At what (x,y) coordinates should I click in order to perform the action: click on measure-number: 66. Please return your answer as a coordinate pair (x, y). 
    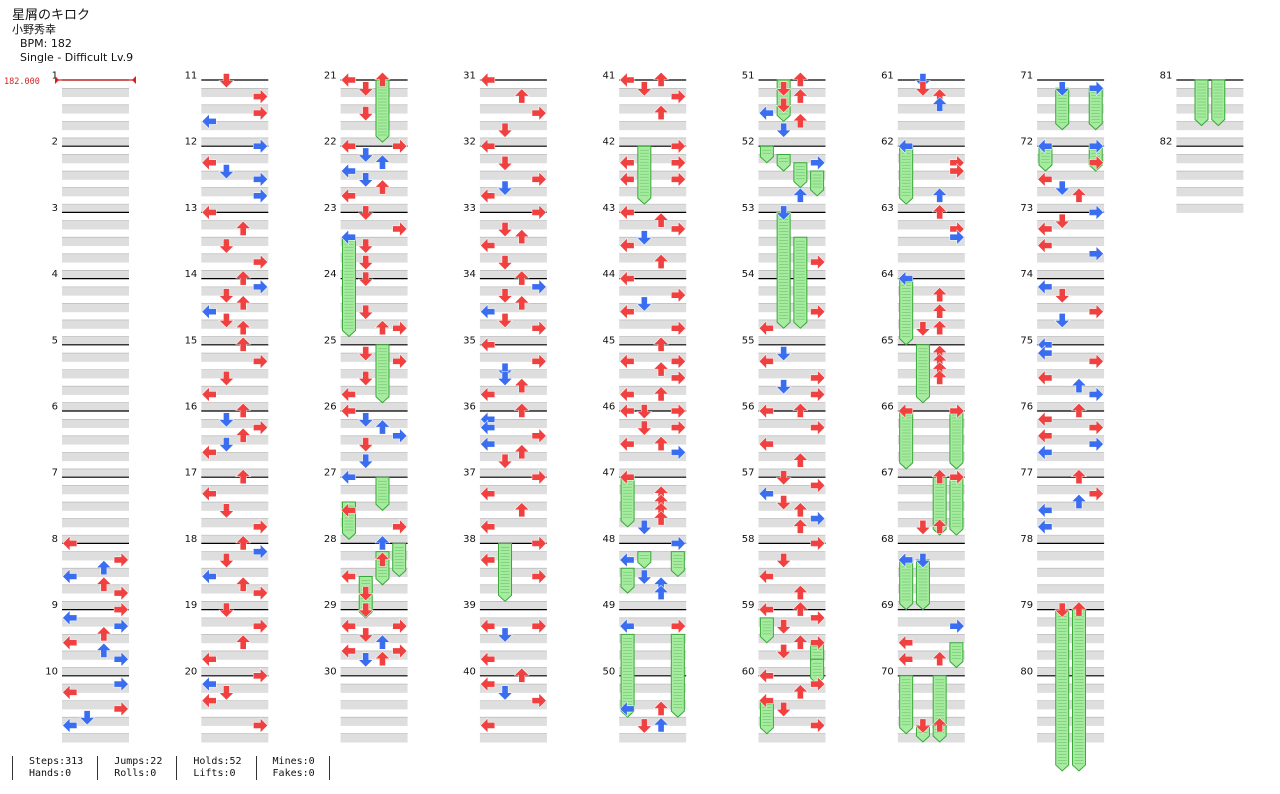
    Looking at the image, I should click on (887, 407).